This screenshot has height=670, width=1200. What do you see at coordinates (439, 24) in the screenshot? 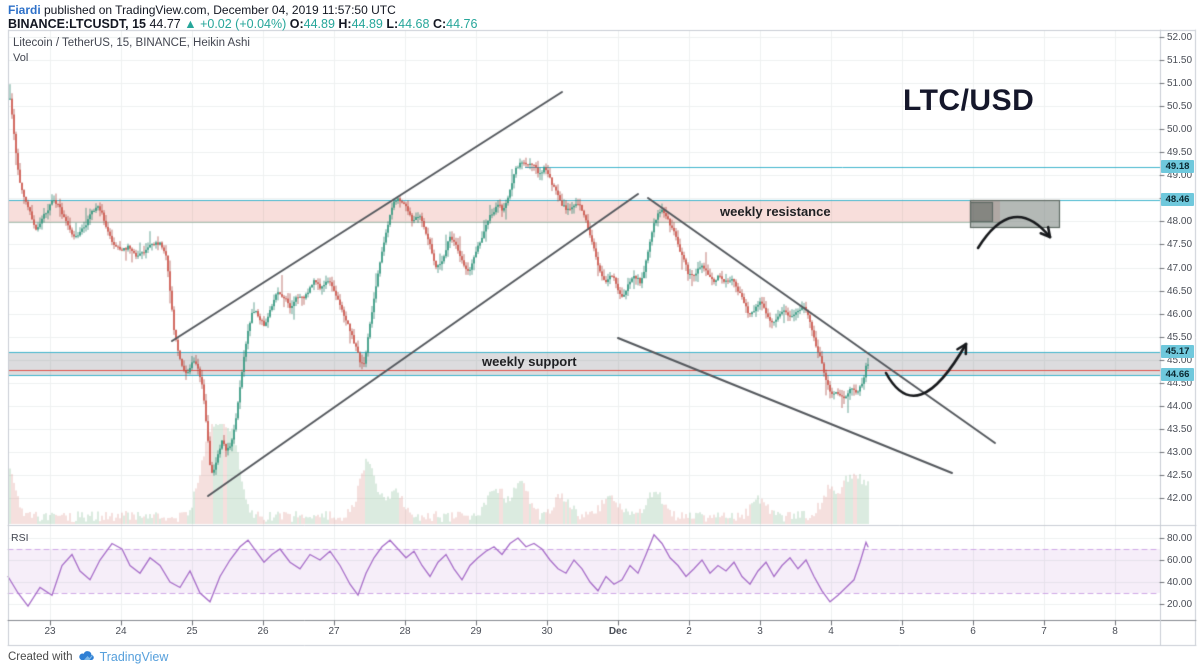
I see `close-label: C:` at bounding box center [439, 24].